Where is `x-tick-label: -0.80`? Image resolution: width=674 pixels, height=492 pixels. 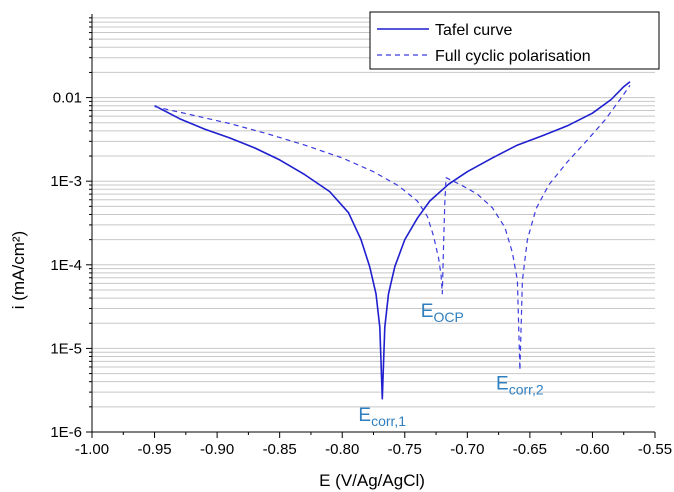
x-tick-label: -0.80 is located at coordinates (342, 449).